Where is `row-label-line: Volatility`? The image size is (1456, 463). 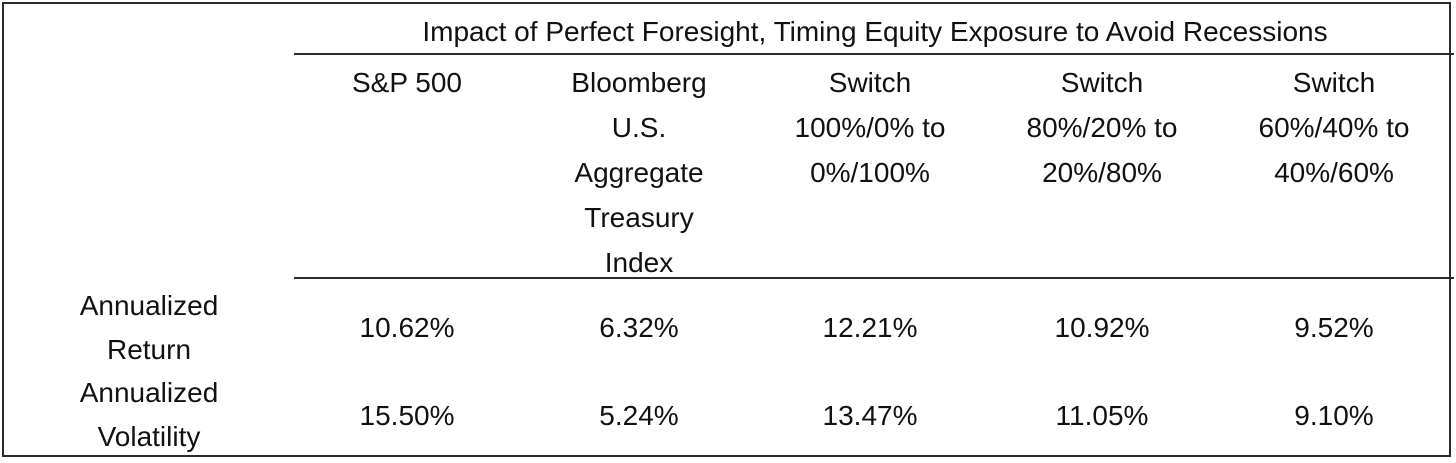 row-label-line: Volatility is located at coordinates (149, 436).